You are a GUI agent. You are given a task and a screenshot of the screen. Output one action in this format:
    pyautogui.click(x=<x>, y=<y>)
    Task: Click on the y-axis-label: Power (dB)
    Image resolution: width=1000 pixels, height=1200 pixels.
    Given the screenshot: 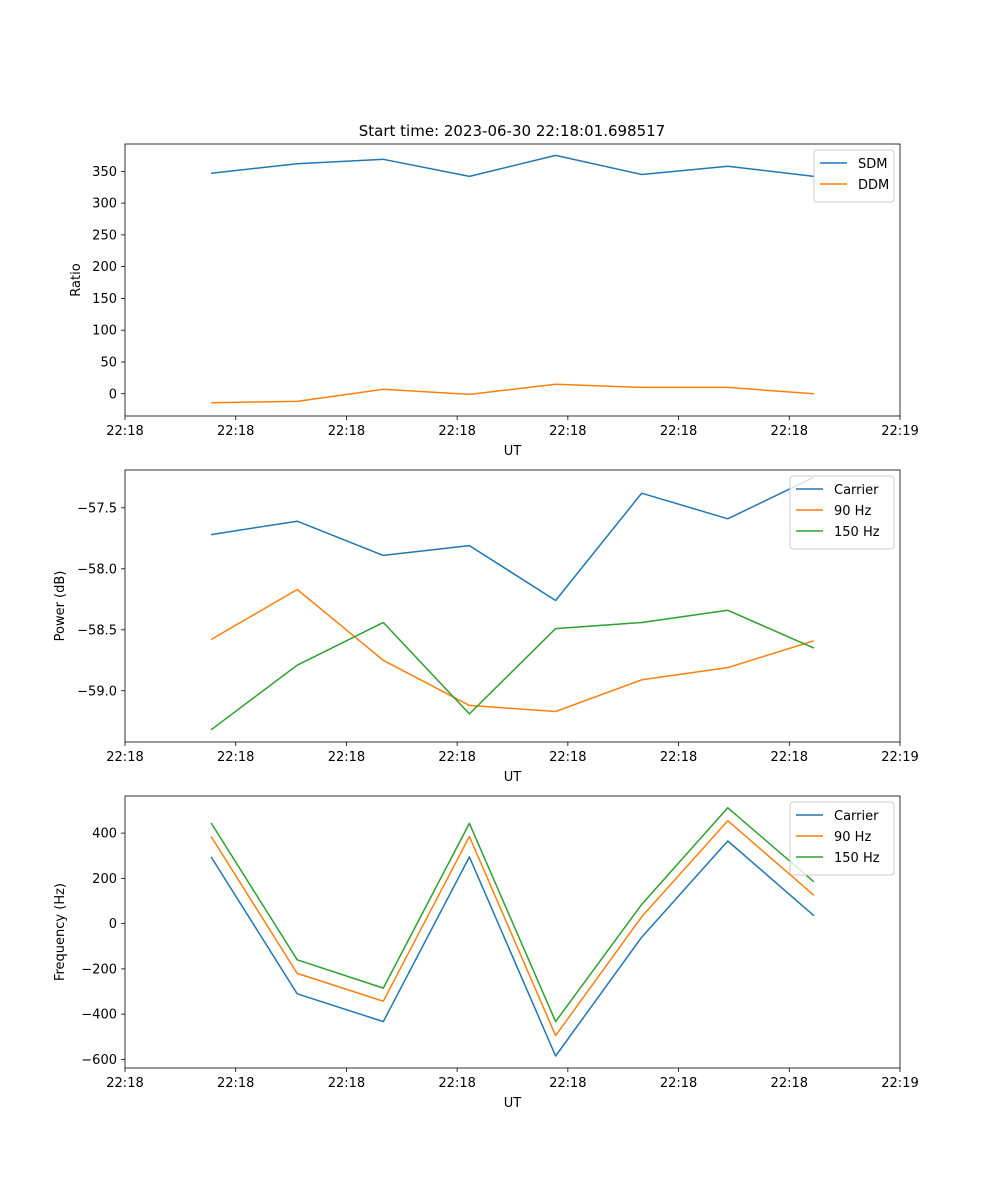 What is the action you would take?
    pyautogui.click(x=60, y=606)
    